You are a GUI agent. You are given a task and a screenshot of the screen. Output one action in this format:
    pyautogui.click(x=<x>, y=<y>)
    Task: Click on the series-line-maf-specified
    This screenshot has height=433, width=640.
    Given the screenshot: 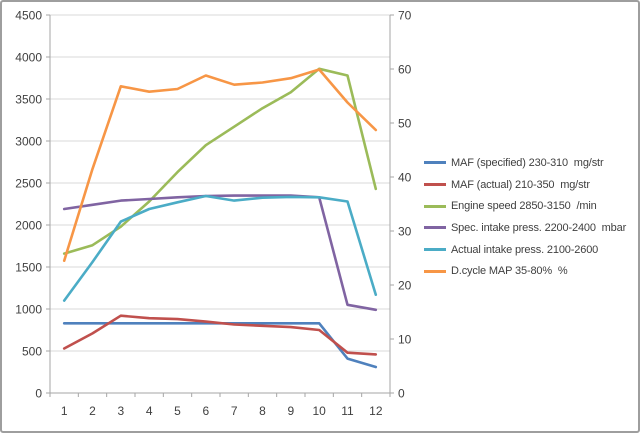 What is the action you would take?
    pyautogui.click(x=220, y=345)
    